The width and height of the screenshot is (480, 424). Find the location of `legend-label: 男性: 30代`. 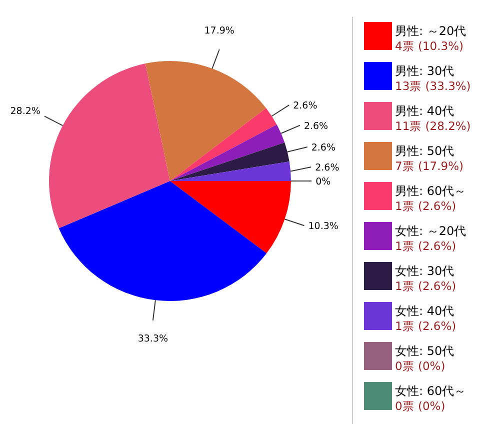

legend-label: 男性: 30代 is located at coordinates (424, 71).